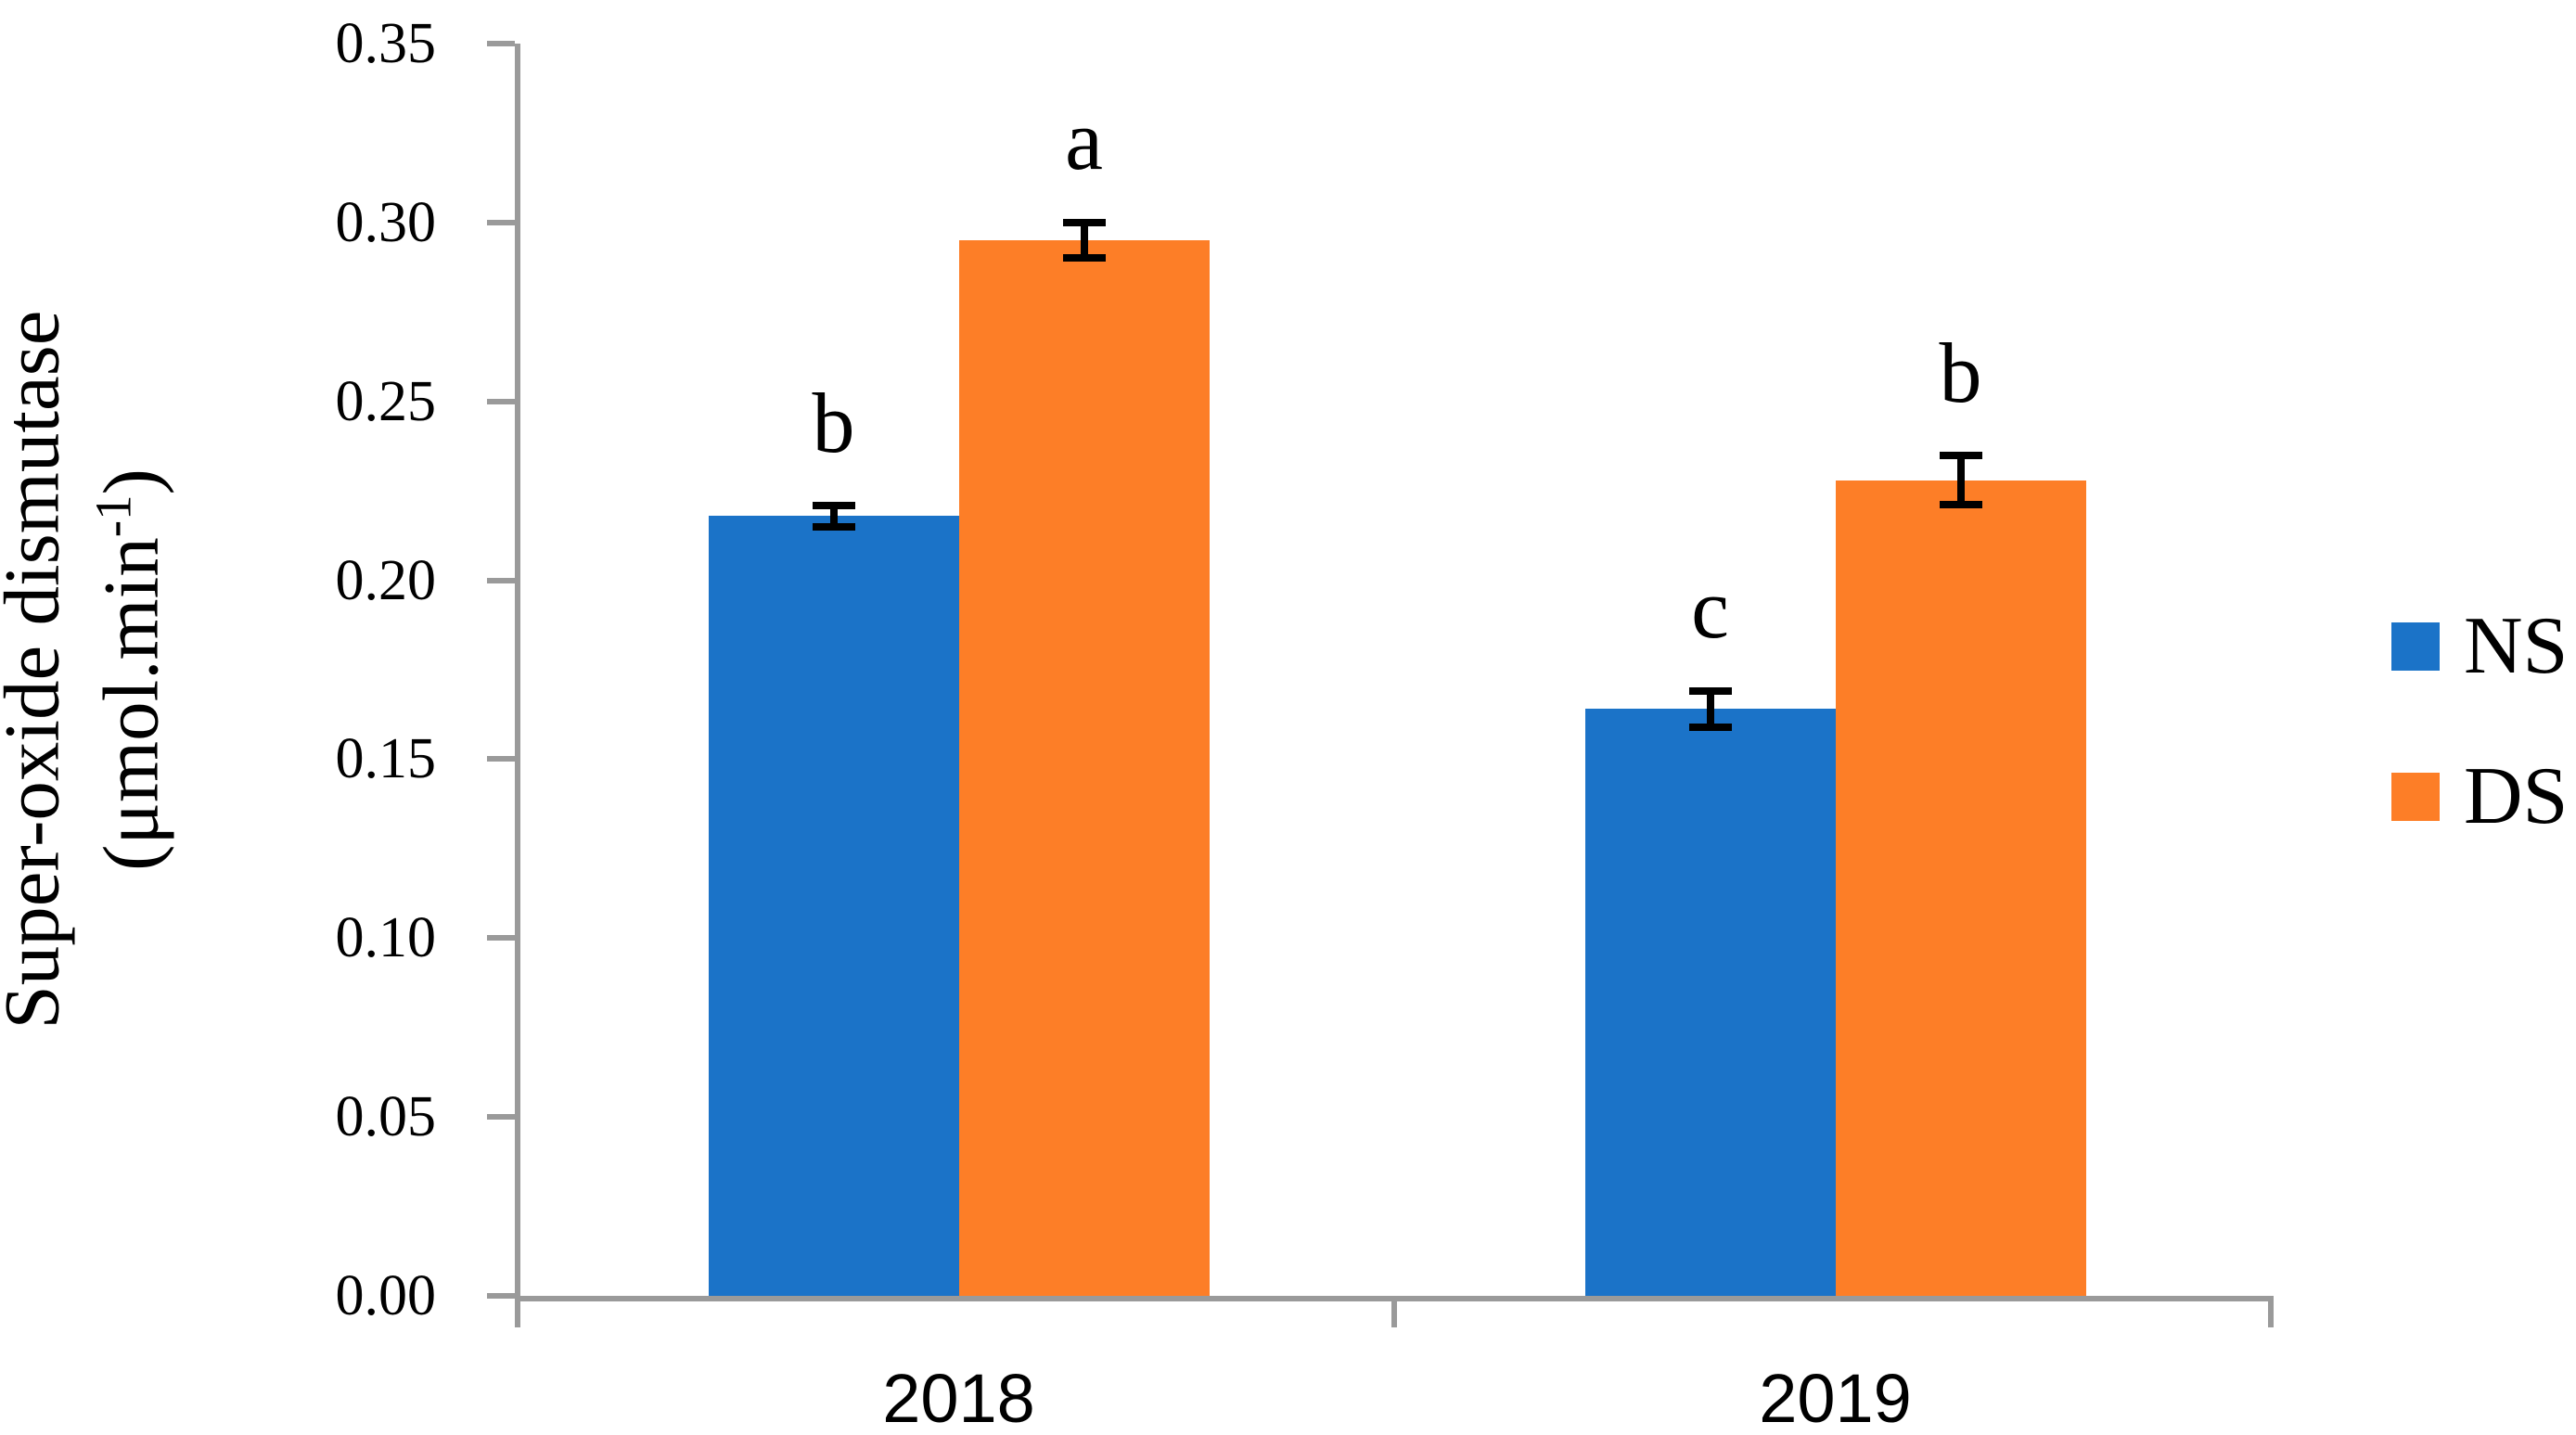  I want to click on error-bar-ns-2019-line, so click(1710, 709).